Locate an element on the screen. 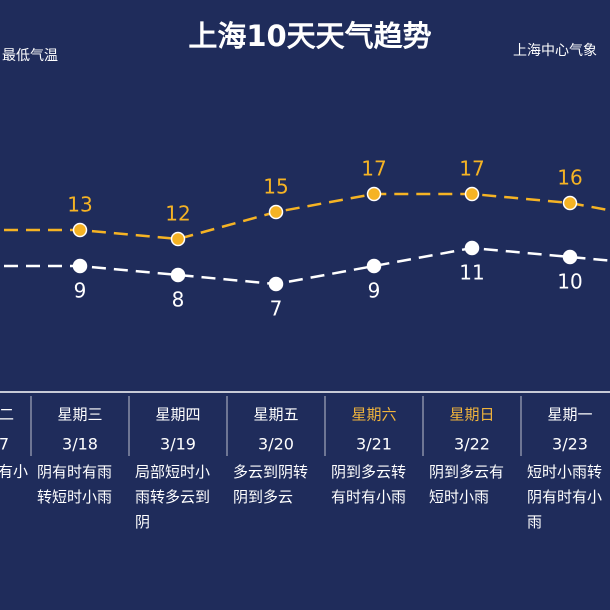 The width and height of the screenshot is (610, 610). weekday: 星期五 is located at coordinates (275, 415).